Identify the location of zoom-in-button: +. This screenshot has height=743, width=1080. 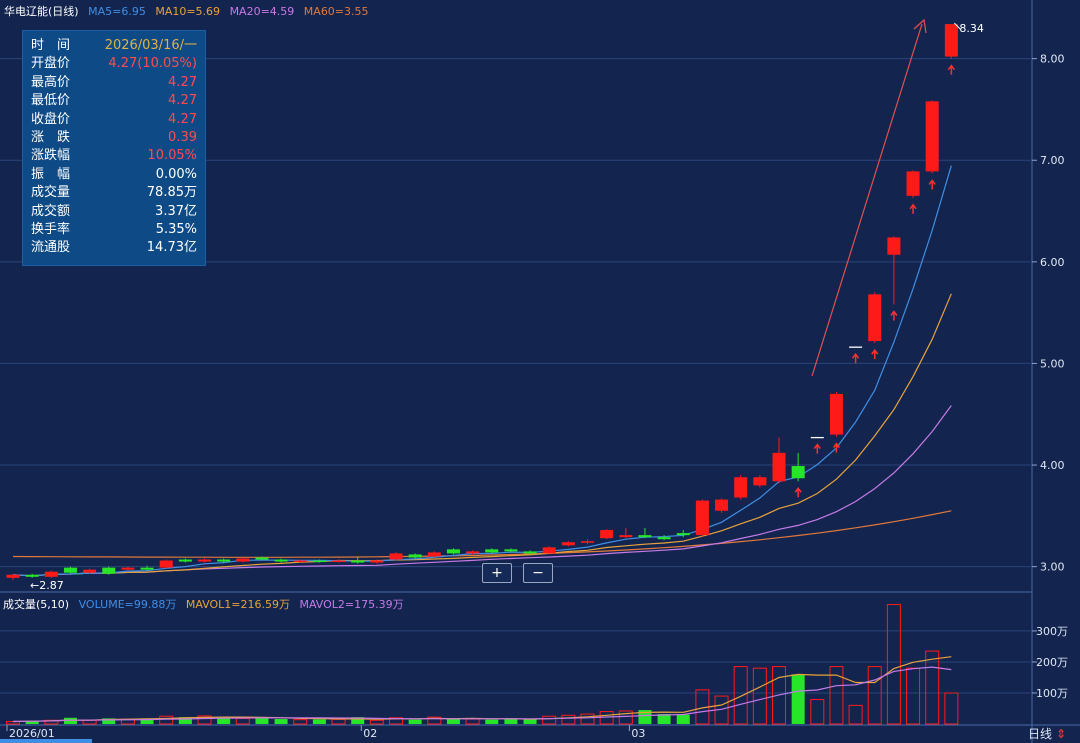
(497, 573).